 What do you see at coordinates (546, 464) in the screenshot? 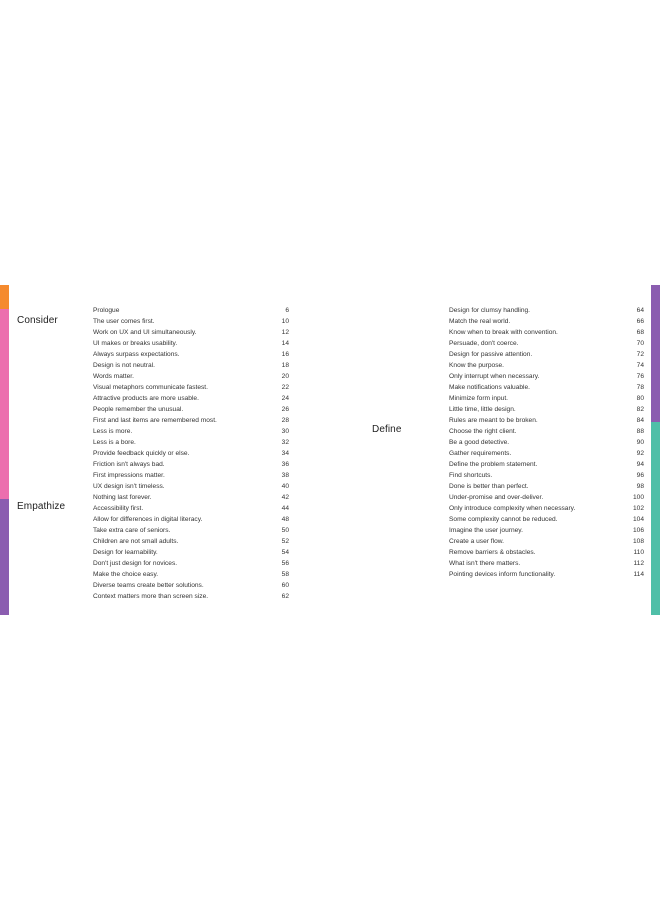
I see `toc-entry: Define the problem statement. 94` at bounding box center [546, 464].